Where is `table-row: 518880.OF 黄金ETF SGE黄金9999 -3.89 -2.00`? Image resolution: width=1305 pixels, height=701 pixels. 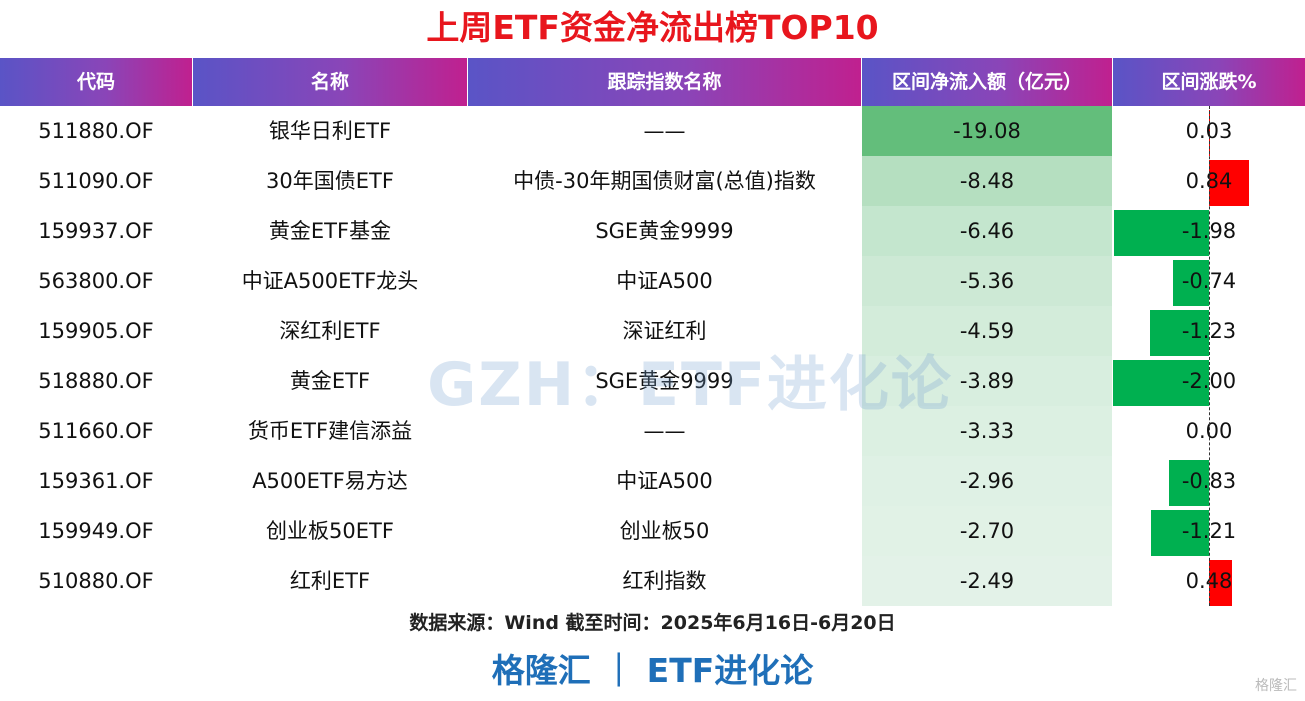
table-row: 518880.OF 黄金ETF SGE黄金9999 -3.89 -2.00 is located at coordinates (652, 381).